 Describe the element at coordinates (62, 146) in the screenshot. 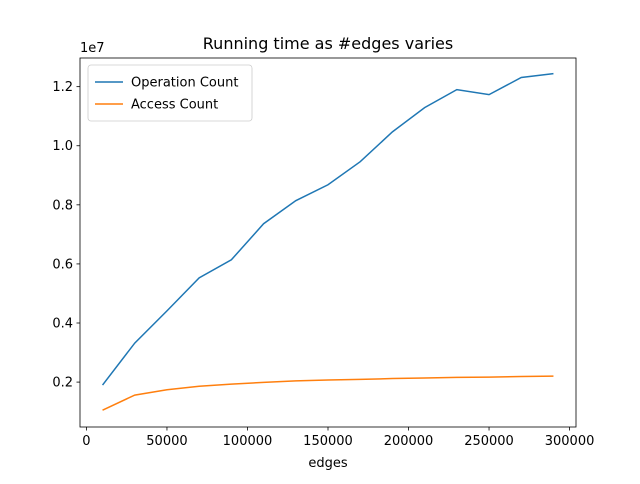

I see `y-tick-label: 1.0` at that location.